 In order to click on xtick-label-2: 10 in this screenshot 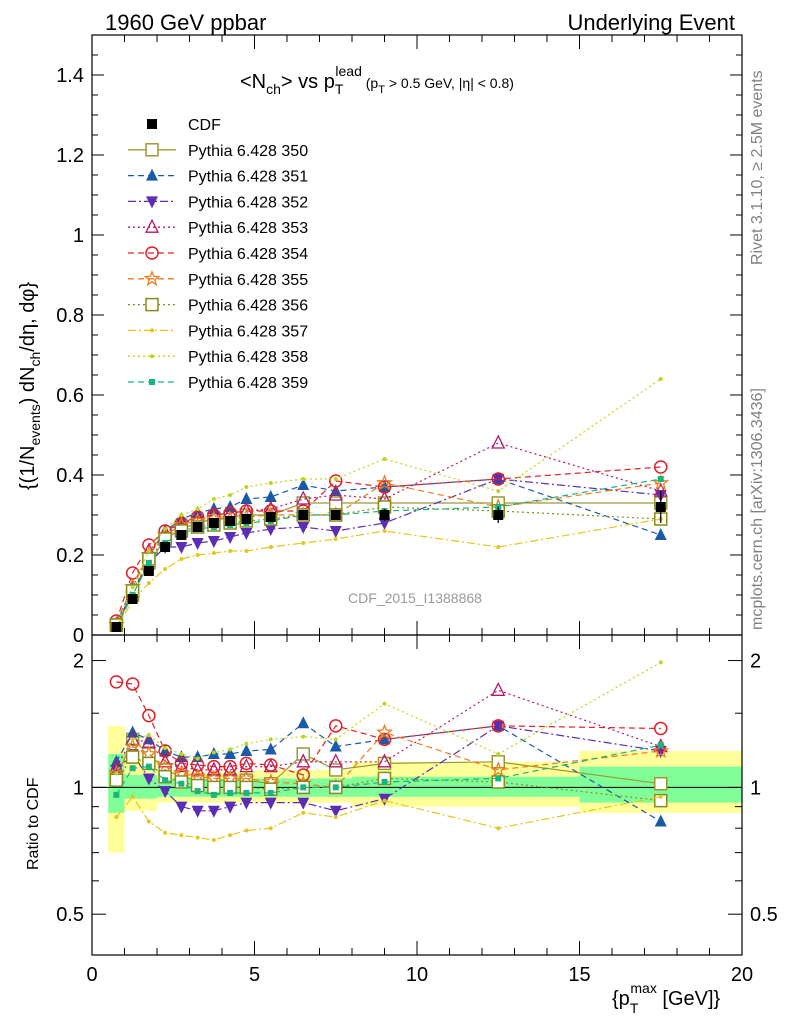, I will do `click(417, 975)`.